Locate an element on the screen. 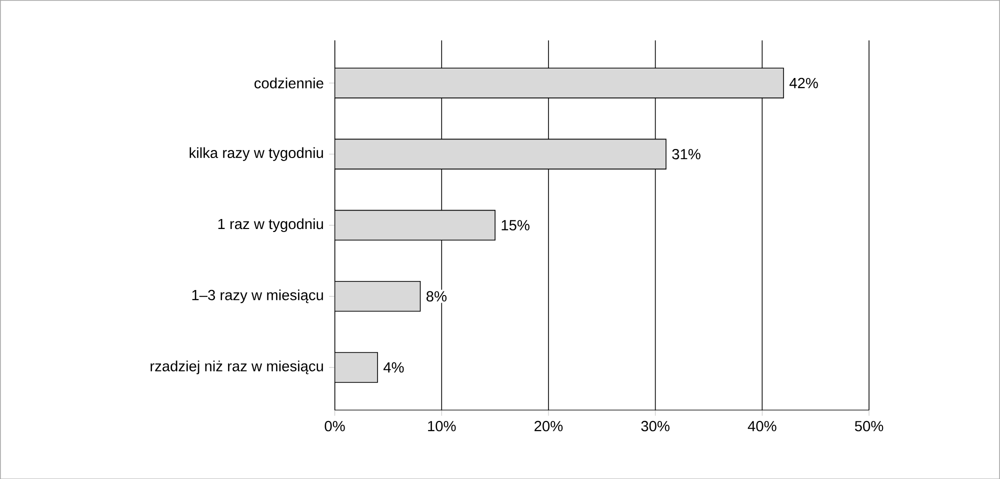  x-tick-label: 0% is located at coordinates (334, 426).